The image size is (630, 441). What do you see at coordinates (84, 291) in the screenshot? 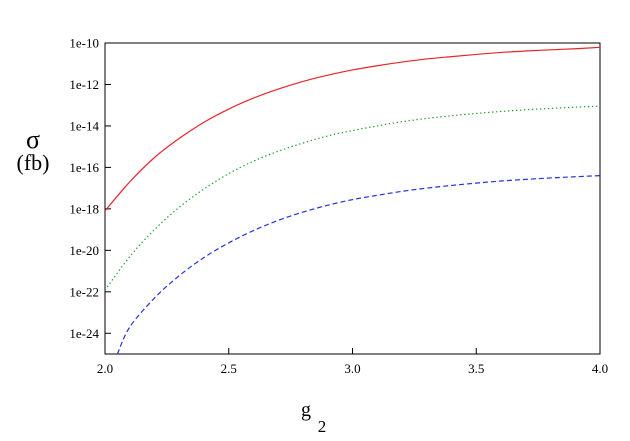
I see `y-tick-label: 1e-22` at bounding box center [84, 291].